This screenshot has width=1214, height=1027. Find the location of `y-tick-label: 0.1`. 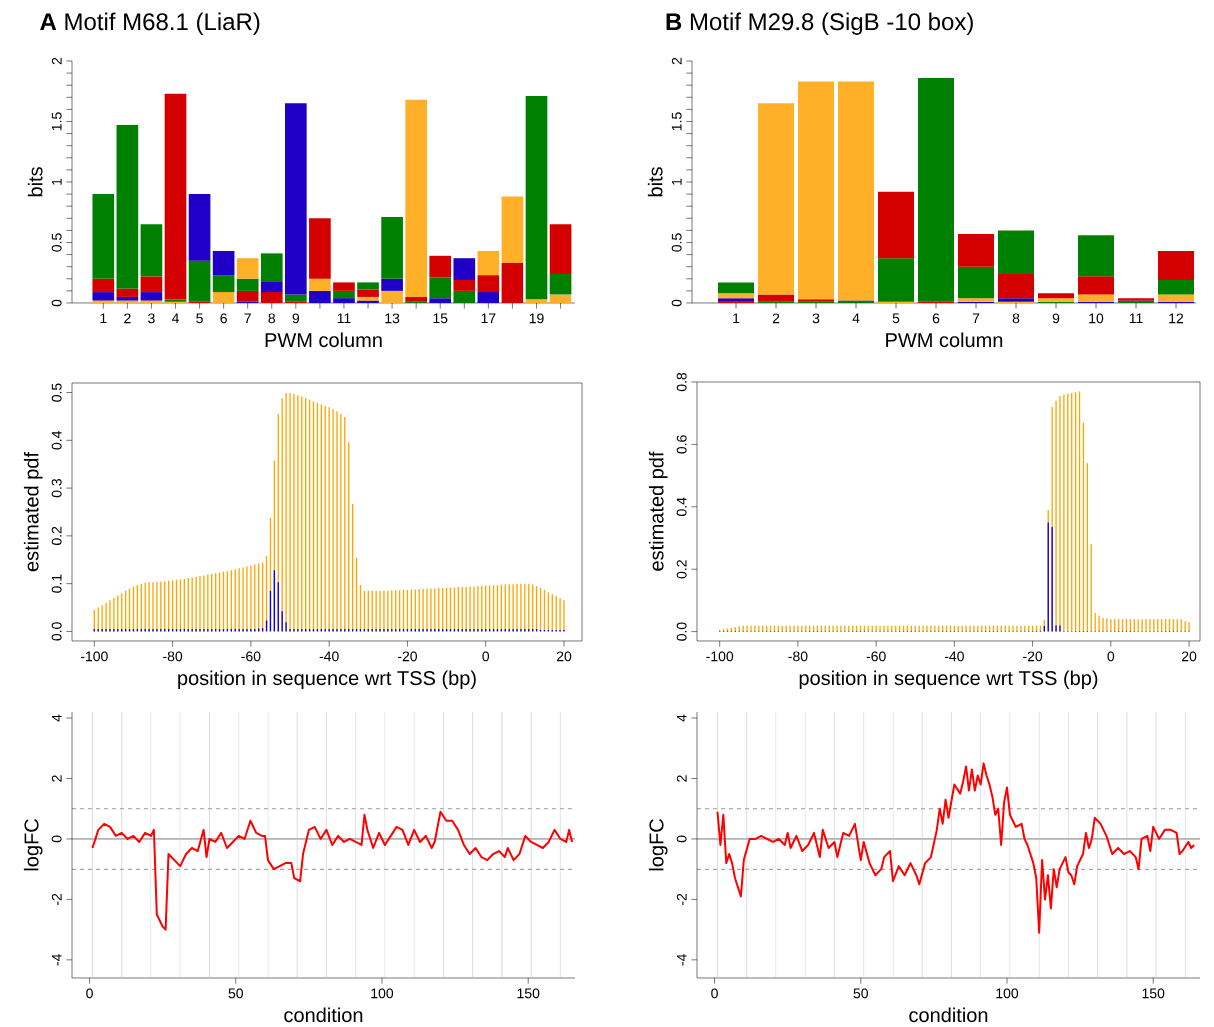

y-tick-label: 0.1 is located at coordinates (56, 584).